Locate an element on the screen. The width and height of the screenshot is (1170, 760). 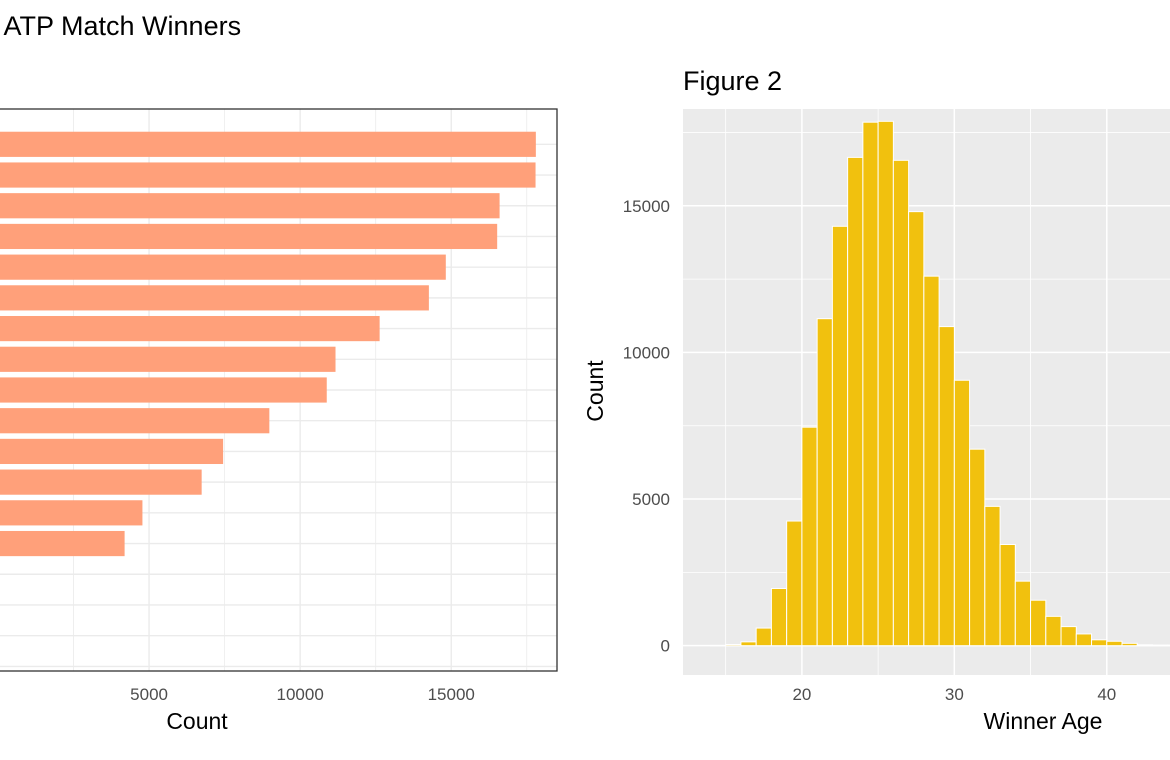
right-y-axis-title: Count is located at coordinates (595, 391).